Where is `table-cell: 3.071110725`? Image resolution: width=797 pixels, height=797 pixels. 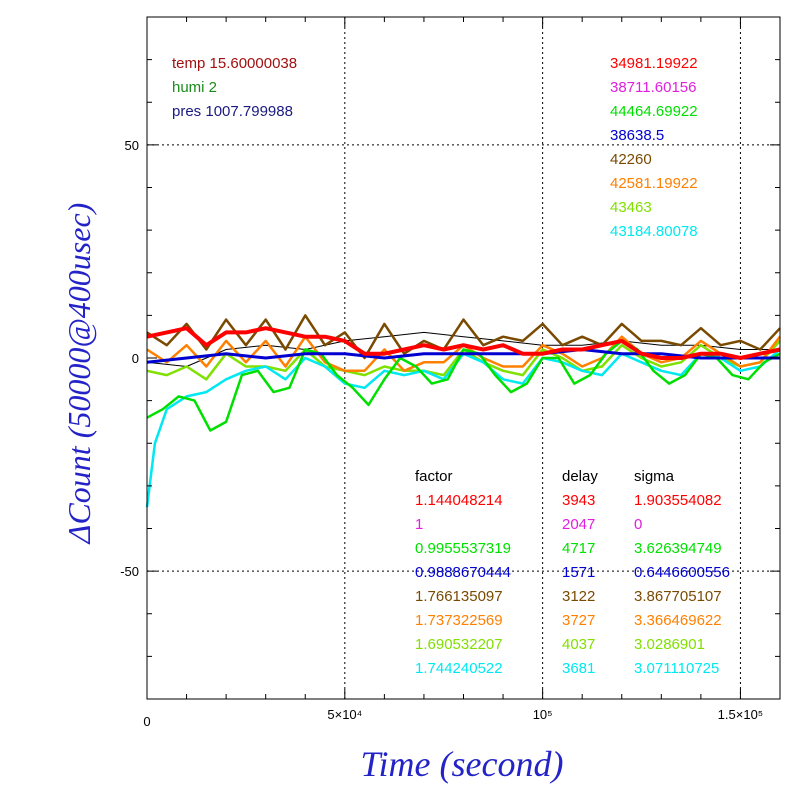 table-cell: 3.071110725 is located at coordinates (676, 668).